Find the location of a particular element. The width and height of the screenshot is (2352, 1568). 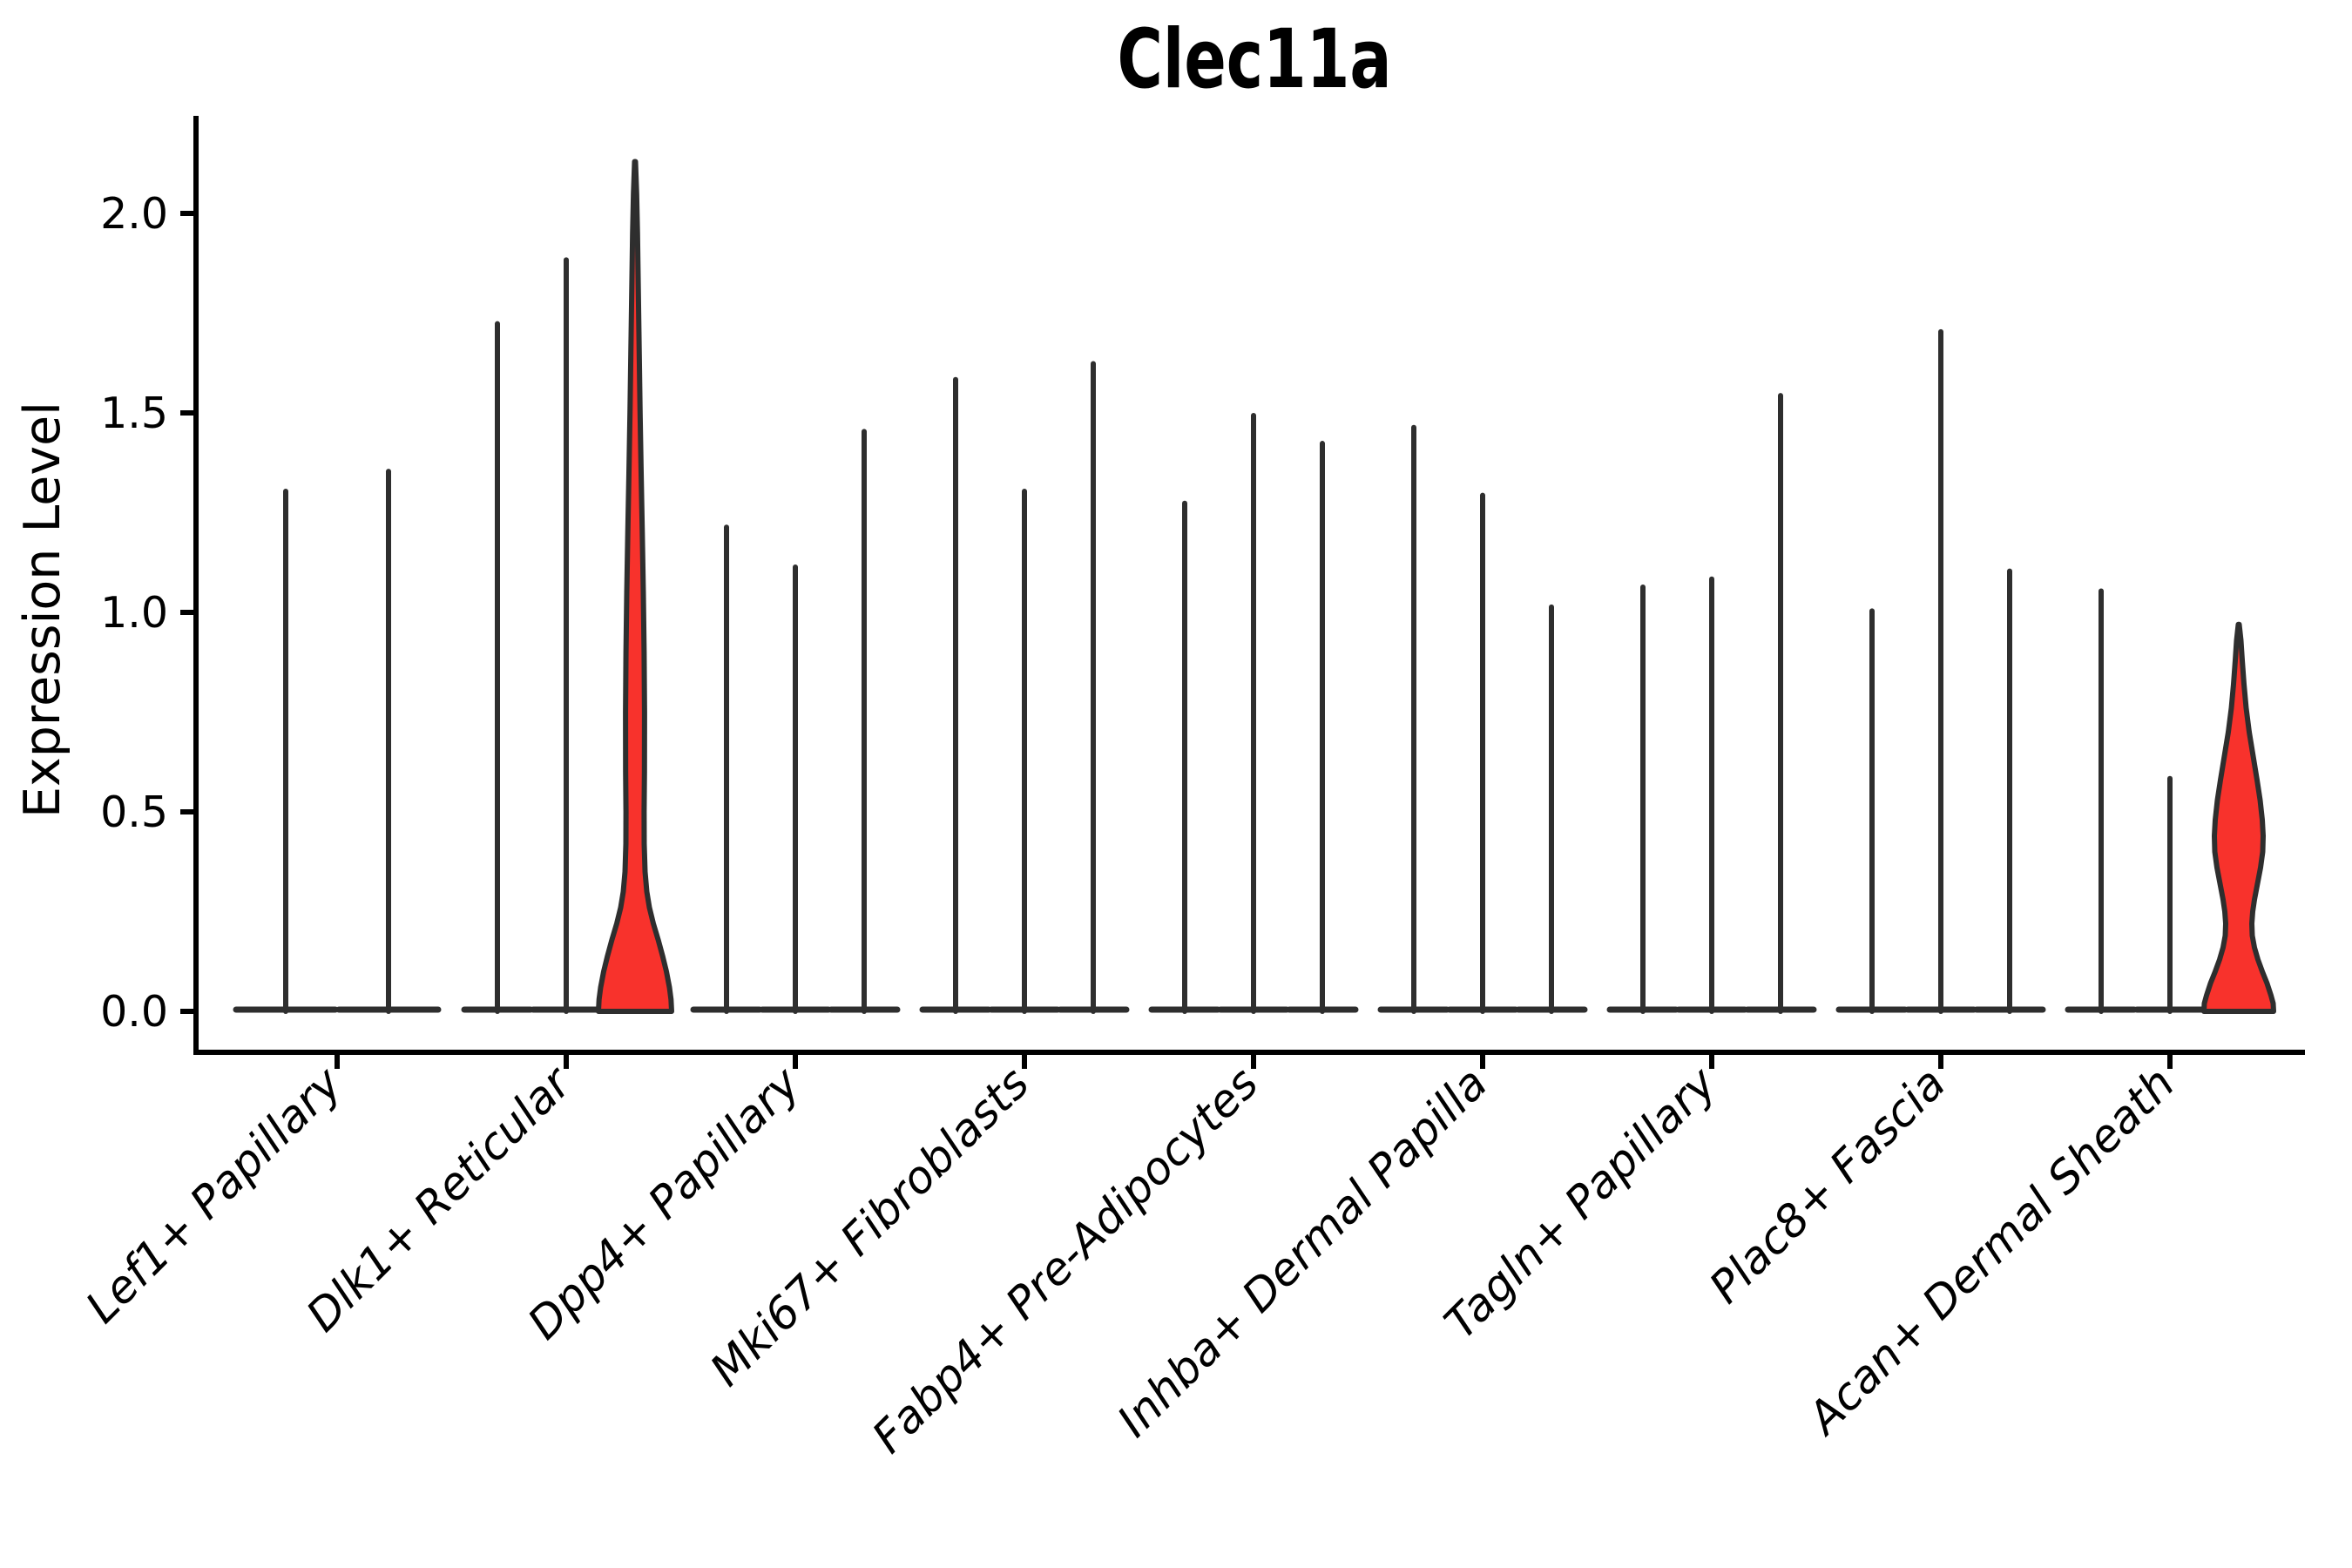

y-tick-label: 1.5 is located at coordinates (134, 413).